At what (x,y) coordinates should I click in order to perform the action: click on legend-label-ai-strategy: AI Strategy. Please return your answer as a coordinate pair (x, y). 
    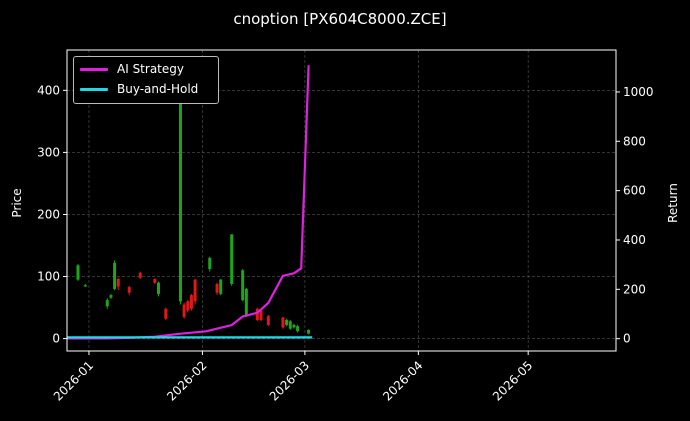
    Looking at the image, I should click on (150, 69).